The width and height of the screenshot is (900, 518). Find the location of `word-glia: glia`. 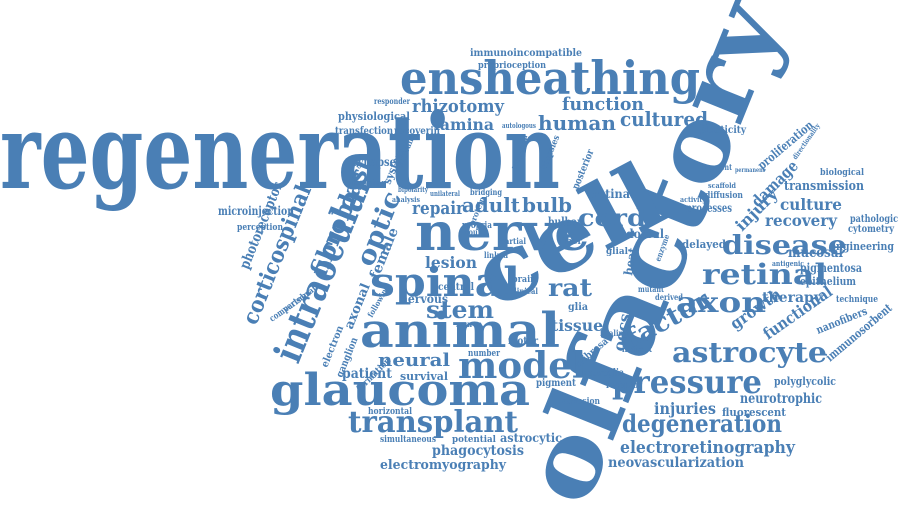

word-glia: glia is located at coordinates (578, 307).